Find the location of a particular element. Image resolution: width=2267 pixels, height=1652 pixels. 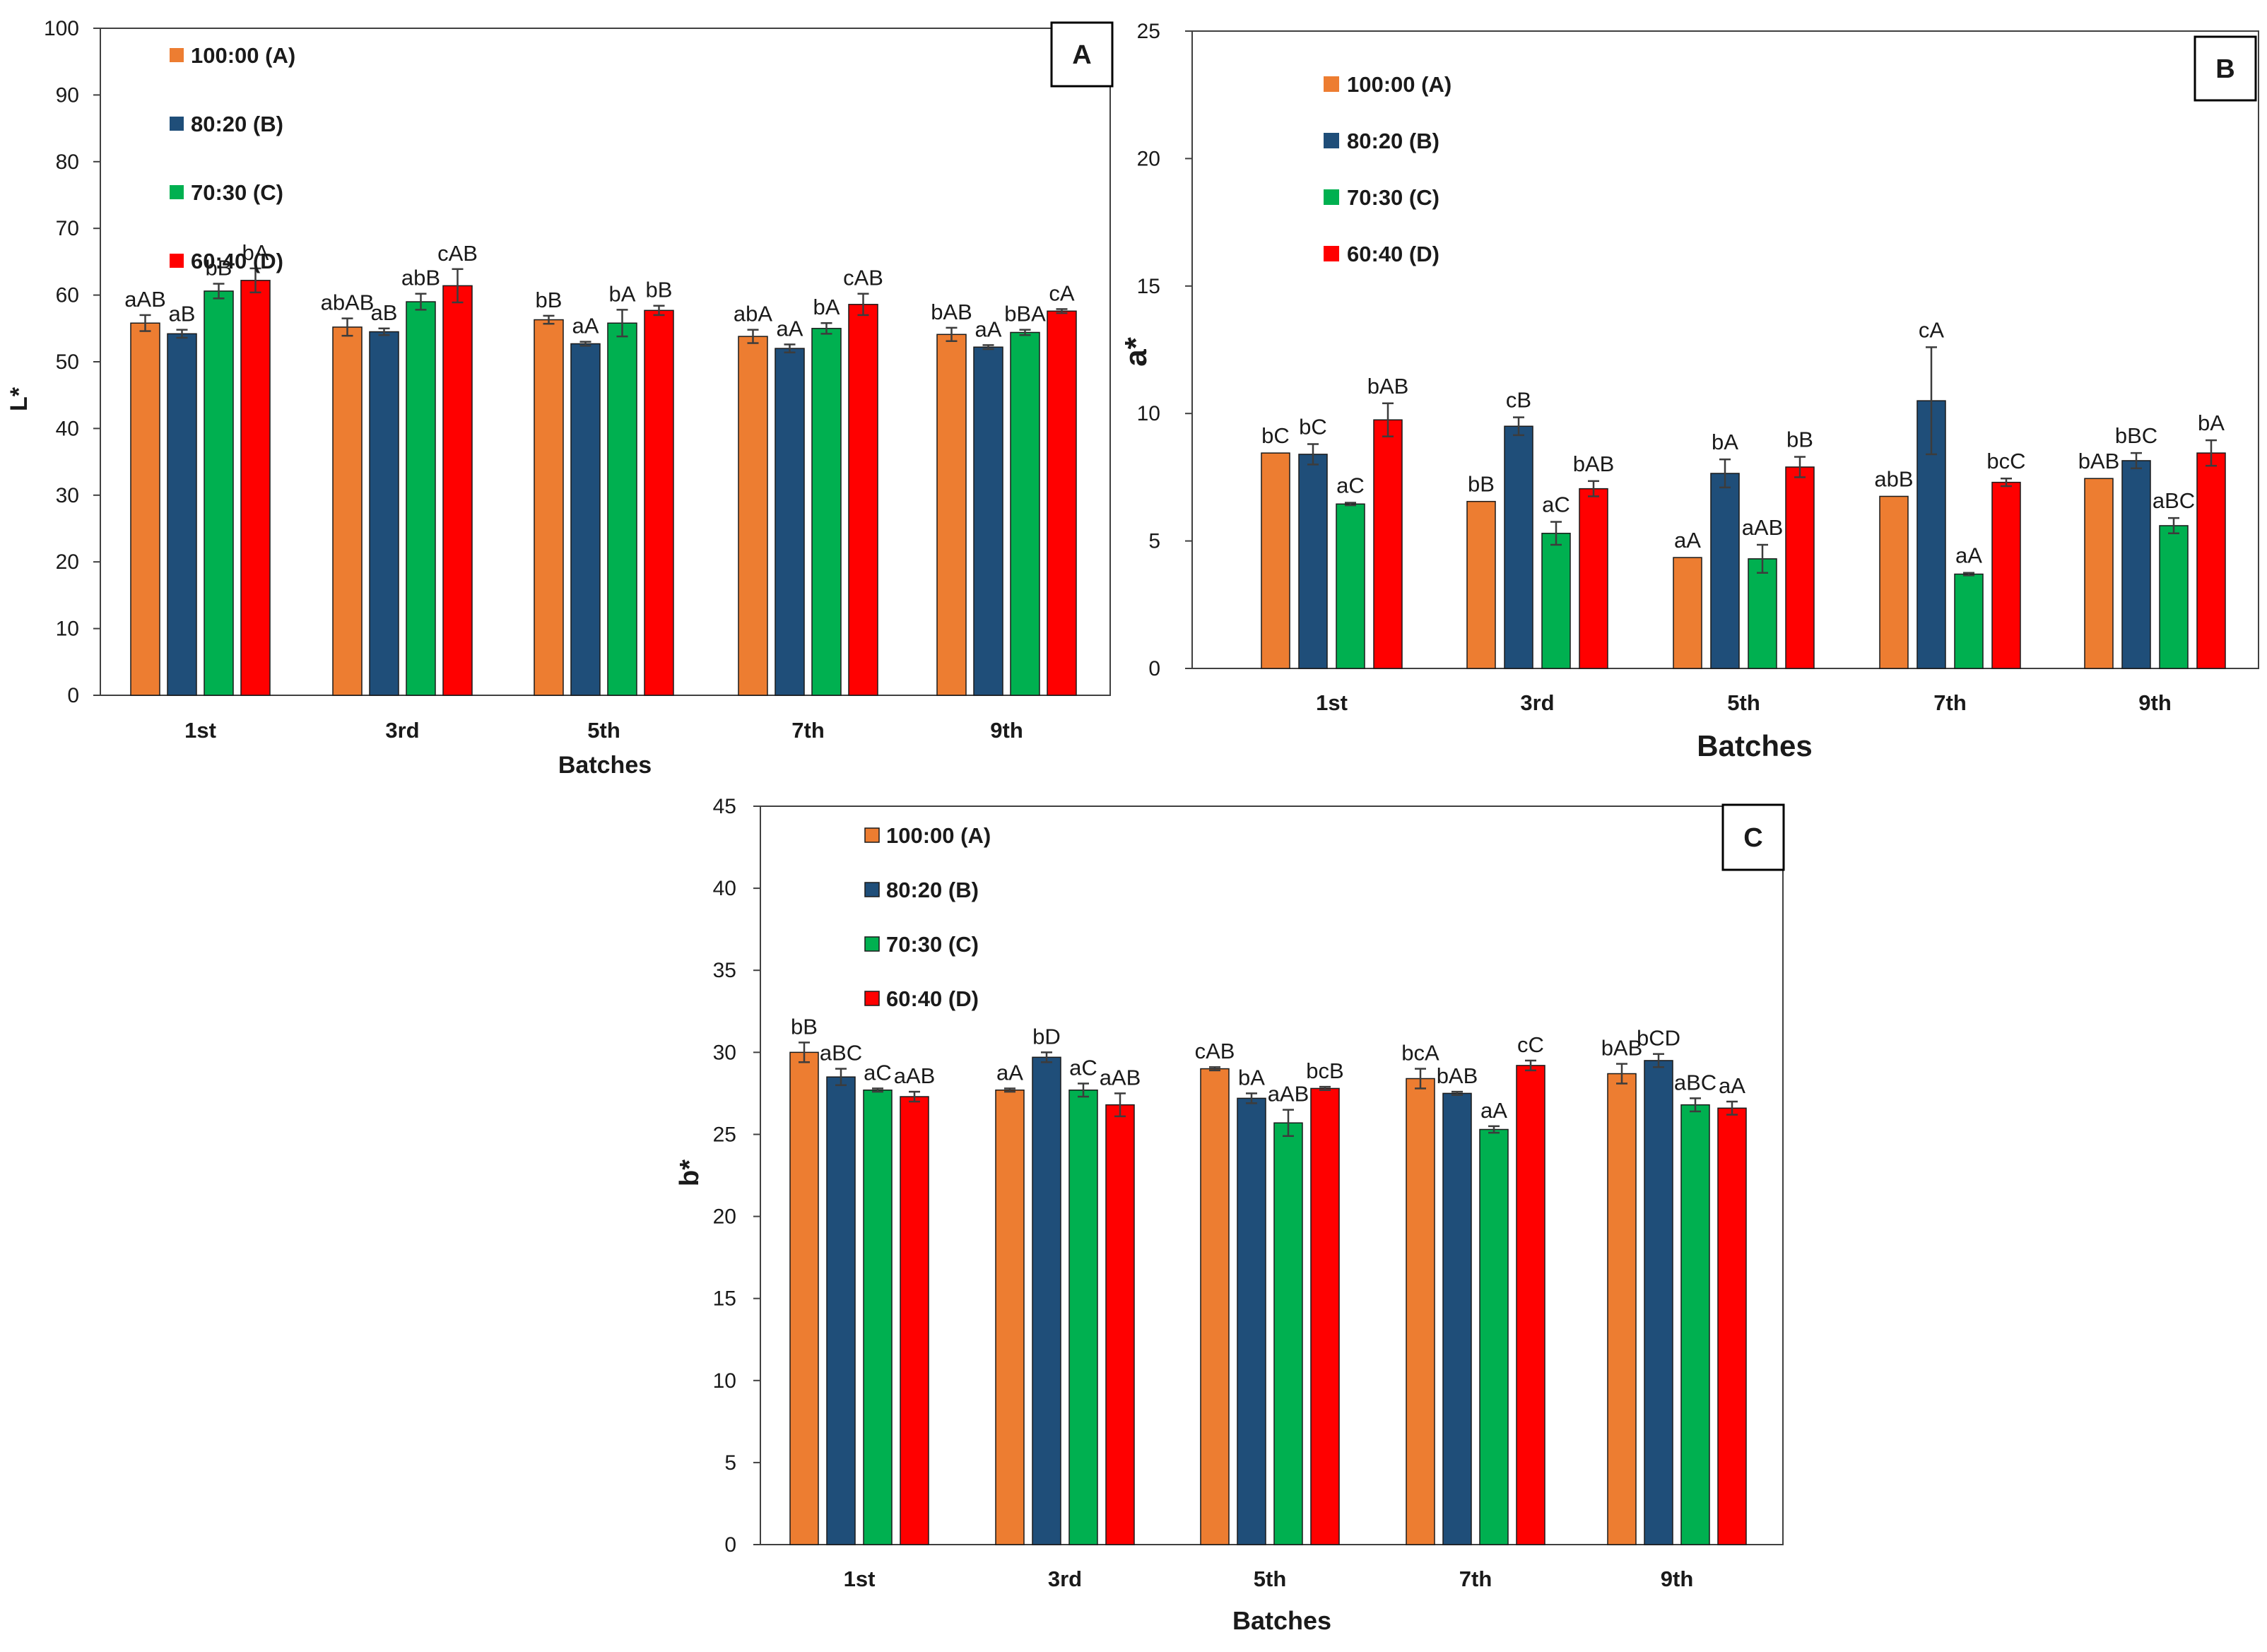

bar-B-7th-s3 is located at coordinates (1969, 621).